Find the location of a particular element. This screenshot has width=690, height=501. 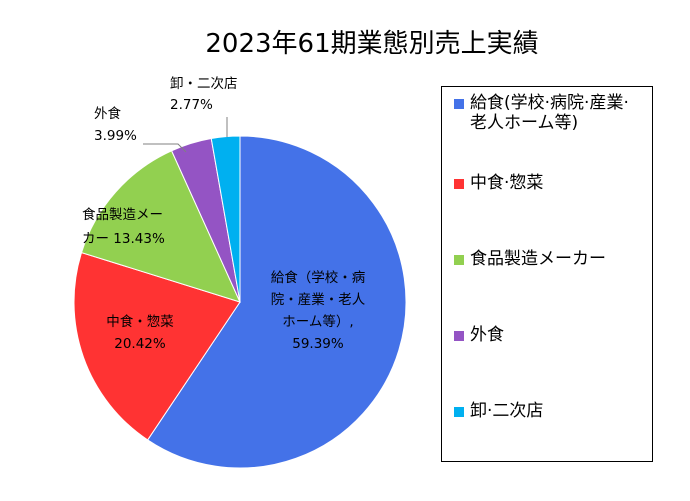

legend-label: 外食 is located at coordinates (487, 335).